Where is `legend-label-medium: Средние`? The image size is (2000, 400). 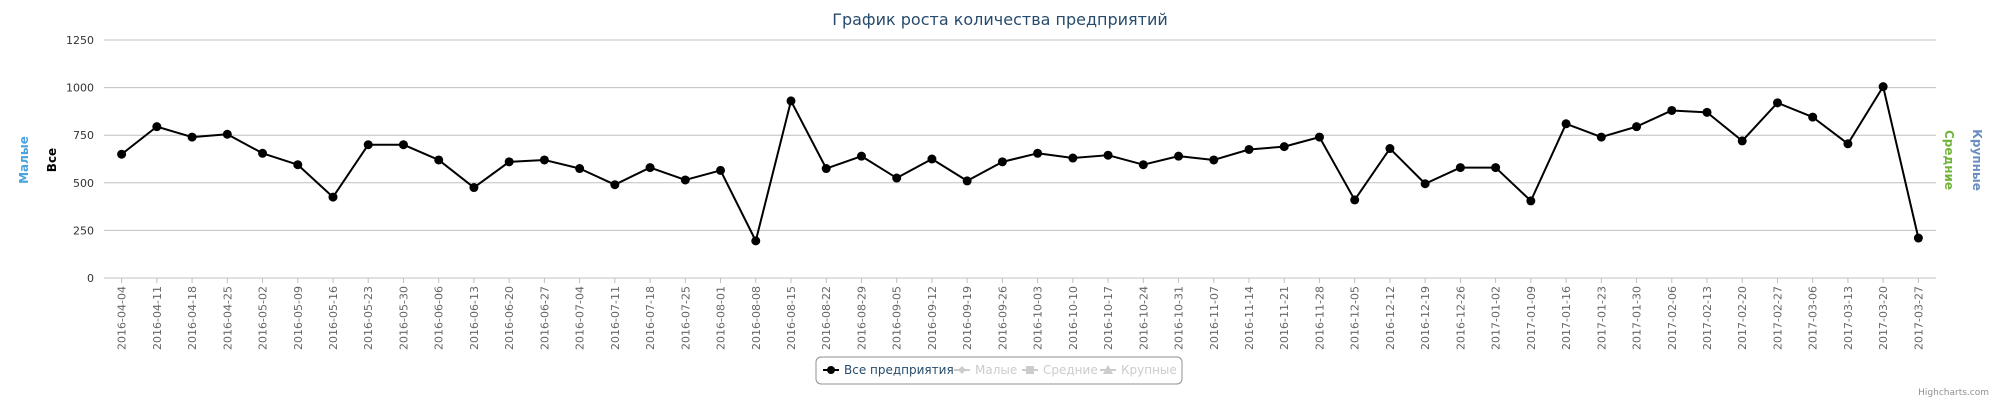 legend-label-medium: Средние is located at coordinates (1070, 370).